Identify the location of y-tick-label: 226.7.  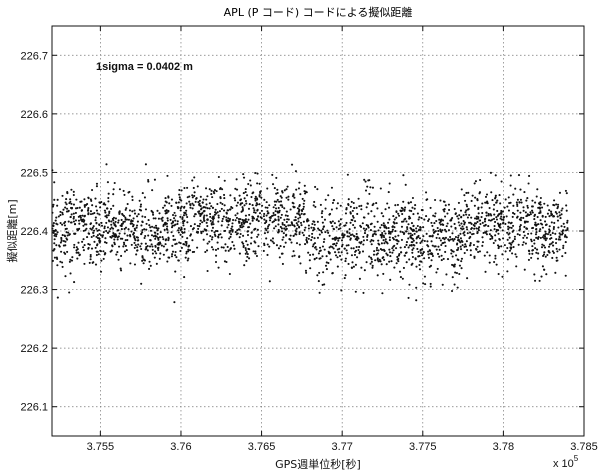
(34, 56).